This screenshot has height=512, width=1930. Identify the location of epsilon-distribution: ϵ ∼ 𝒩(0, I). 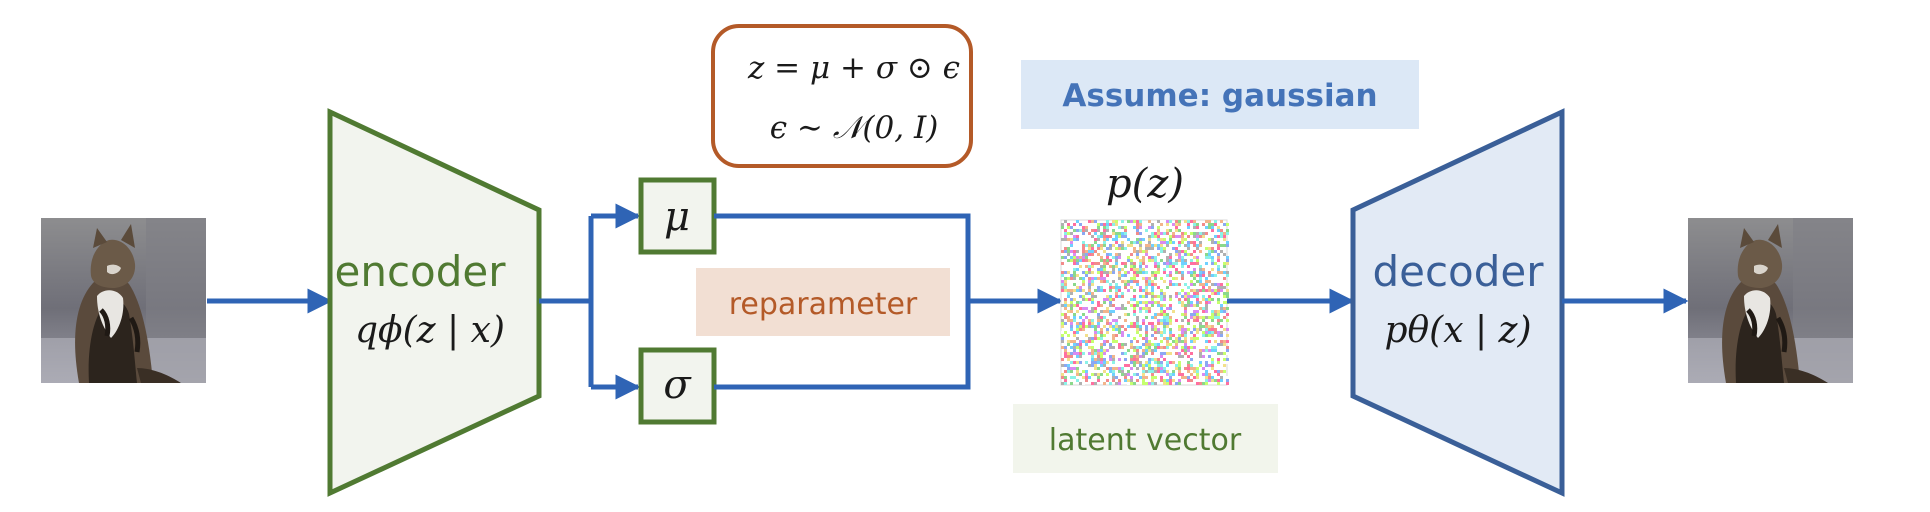
(854, 128).